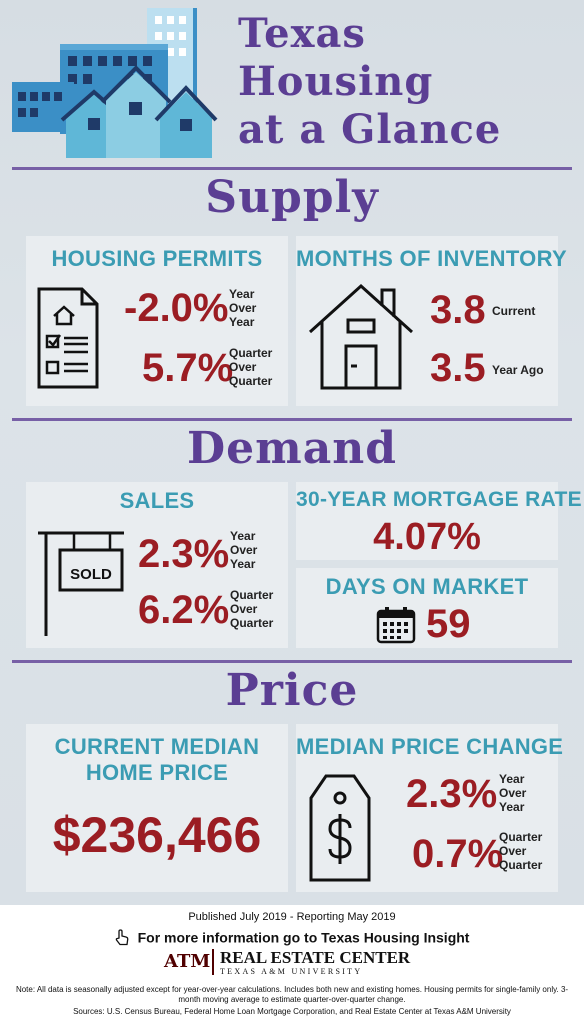 This screenshot has height=1024, width=584. I want to click on days-on-market-title: DAYS ON MARKET, so click(427, 586).